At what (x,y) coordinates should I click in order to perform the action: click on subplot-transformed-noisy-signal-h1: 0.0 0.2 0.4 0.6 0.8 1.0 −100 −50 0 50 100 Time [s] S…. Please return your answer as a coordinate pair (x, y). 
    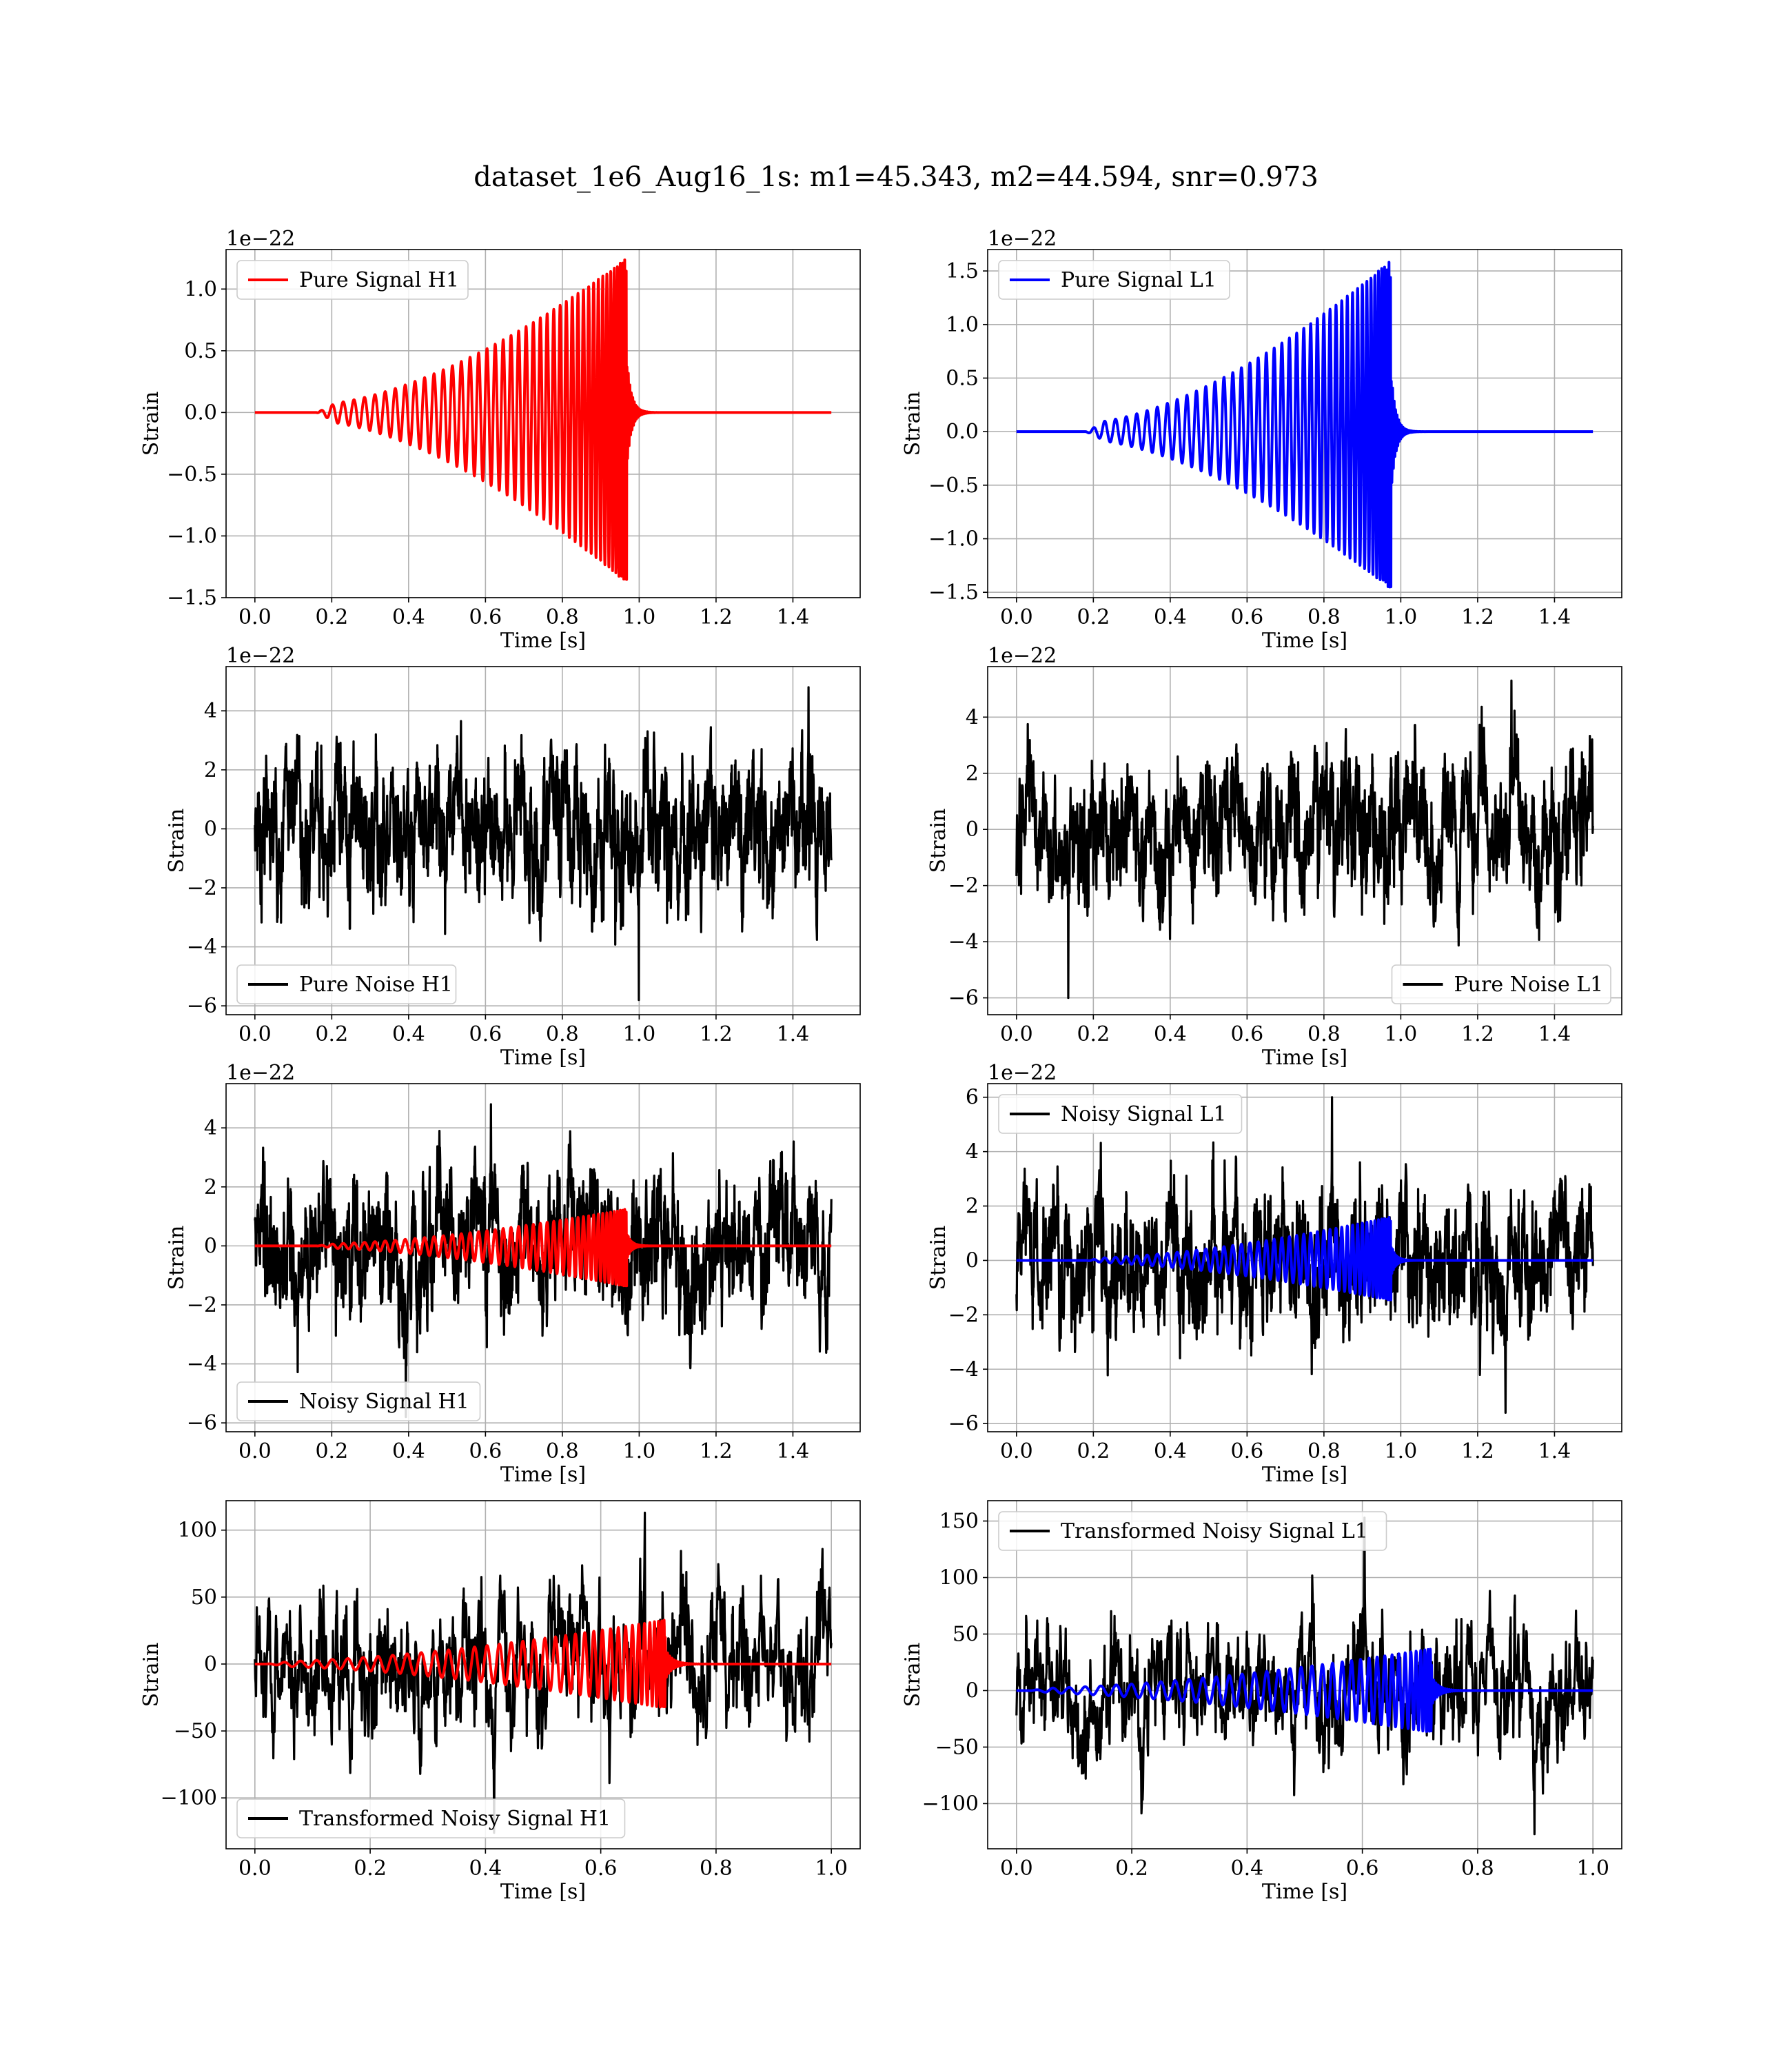
    Looking at the image, I should click on (500, 1702).